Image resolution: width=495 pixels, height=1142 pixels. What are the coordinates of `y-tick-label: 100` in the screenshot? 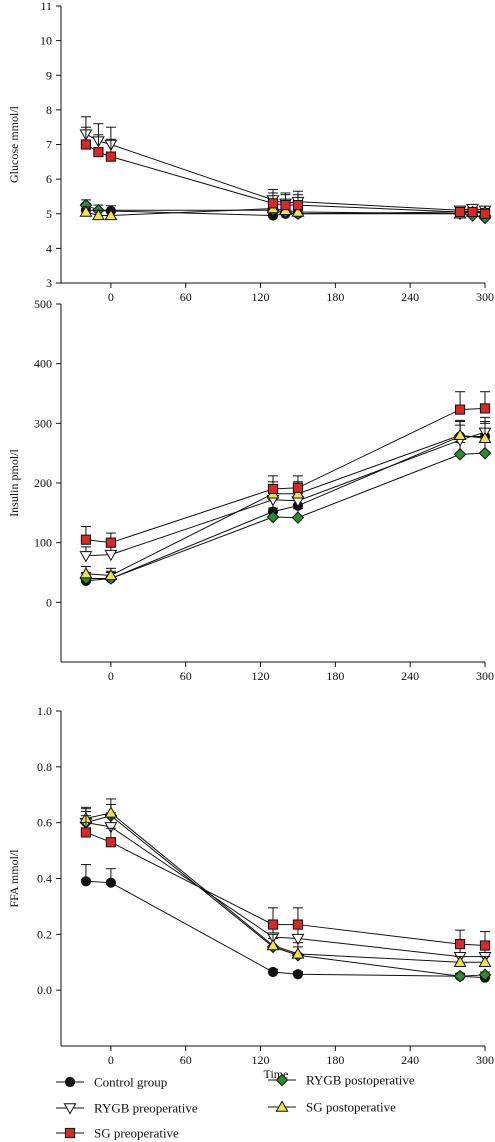 It's located at (43, 543).